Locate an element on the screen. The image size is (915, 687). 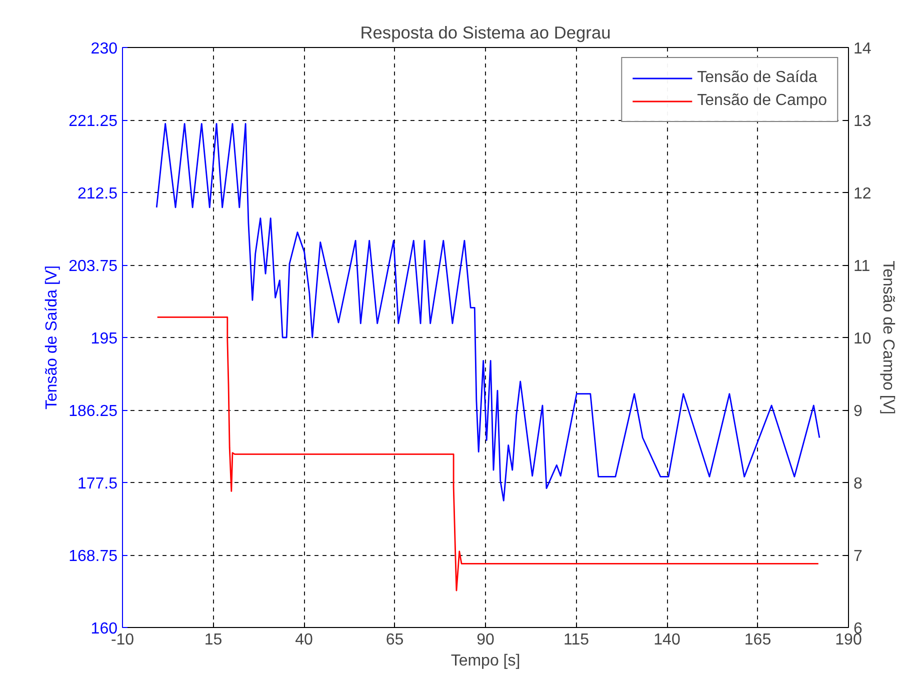
y2-tick-label: 8 is located at coordinates (858, 484).